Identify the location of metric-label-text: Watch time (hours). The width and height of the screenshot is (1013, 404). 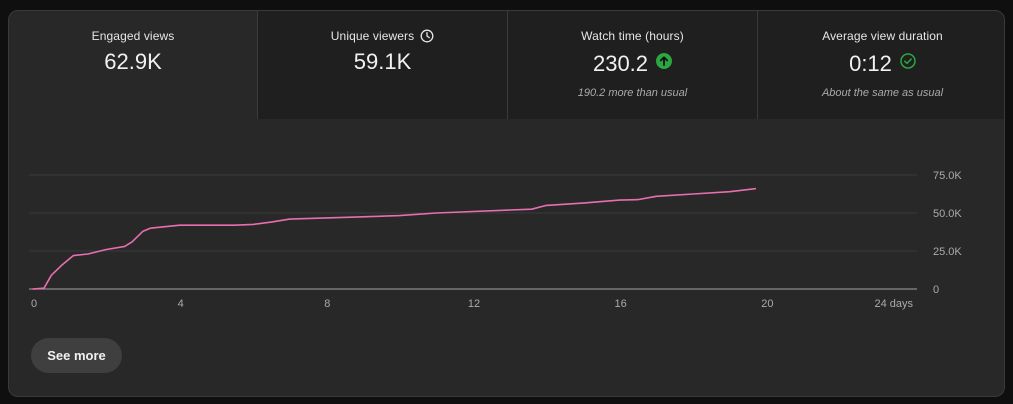
(632, 36).